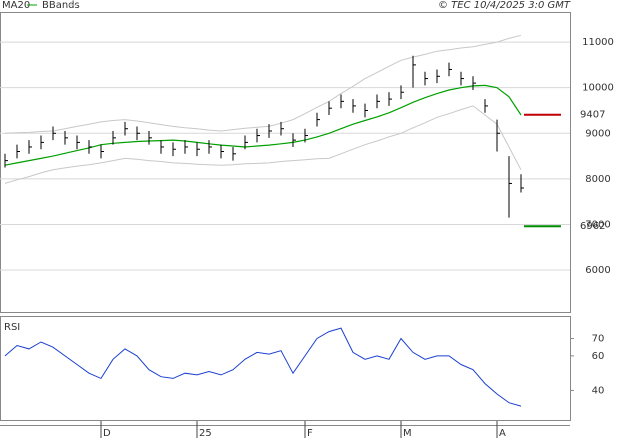 Image resolution: width=627 pixels, height=440 pixels. Describe the element at coordinates (263, 144) in the screenshot. I see `lower-band` at that location.